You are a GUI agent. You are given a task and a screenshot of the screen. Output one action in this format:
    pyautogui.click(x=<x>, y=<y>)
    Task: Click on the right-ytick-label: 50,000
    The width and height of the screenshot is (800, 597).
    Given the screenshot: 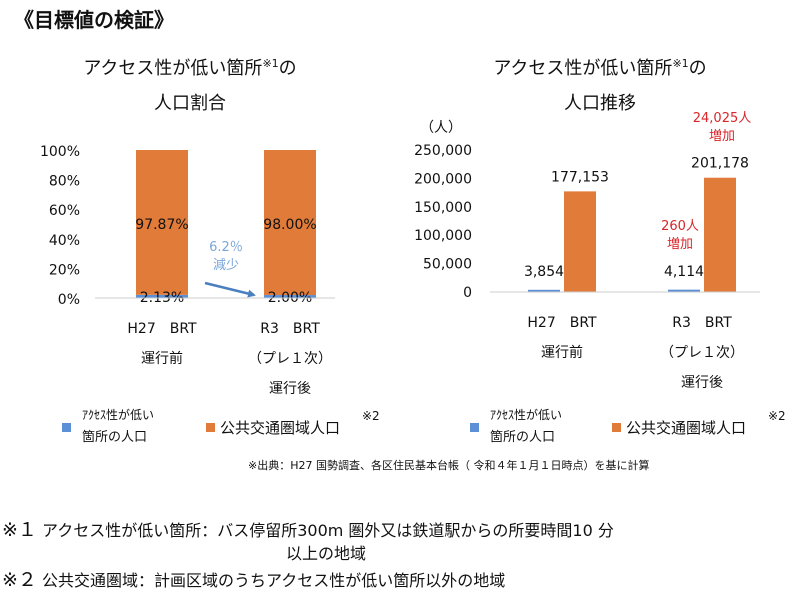 What is the action you would take?
    pyautogui.click(x=447, y=265)
    